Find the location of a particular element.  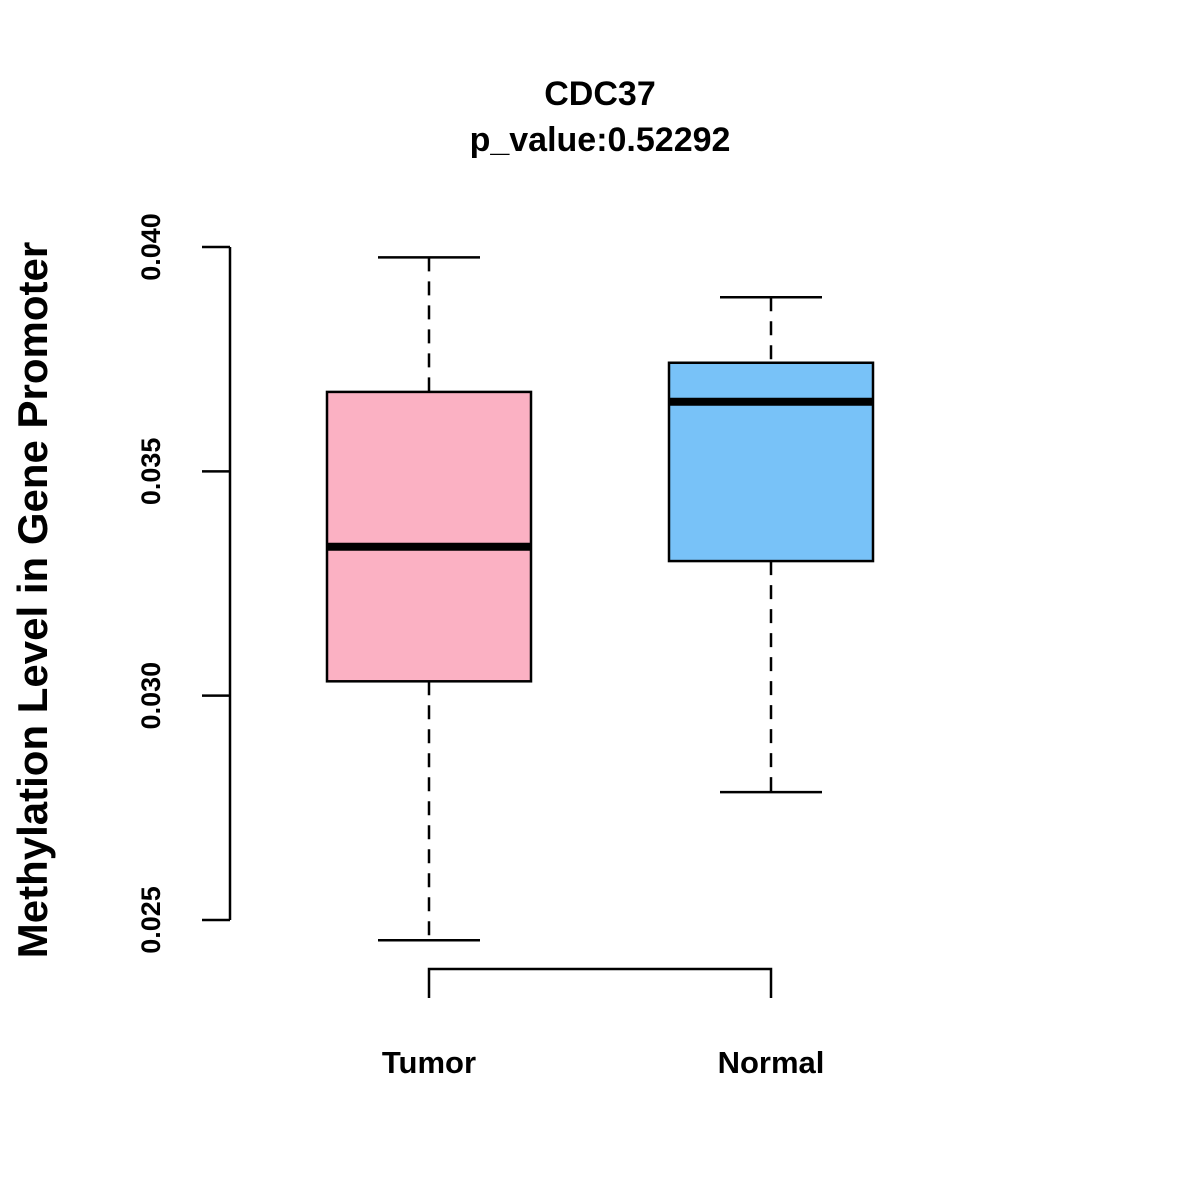

box-normal is located at coordinates (771, 545).